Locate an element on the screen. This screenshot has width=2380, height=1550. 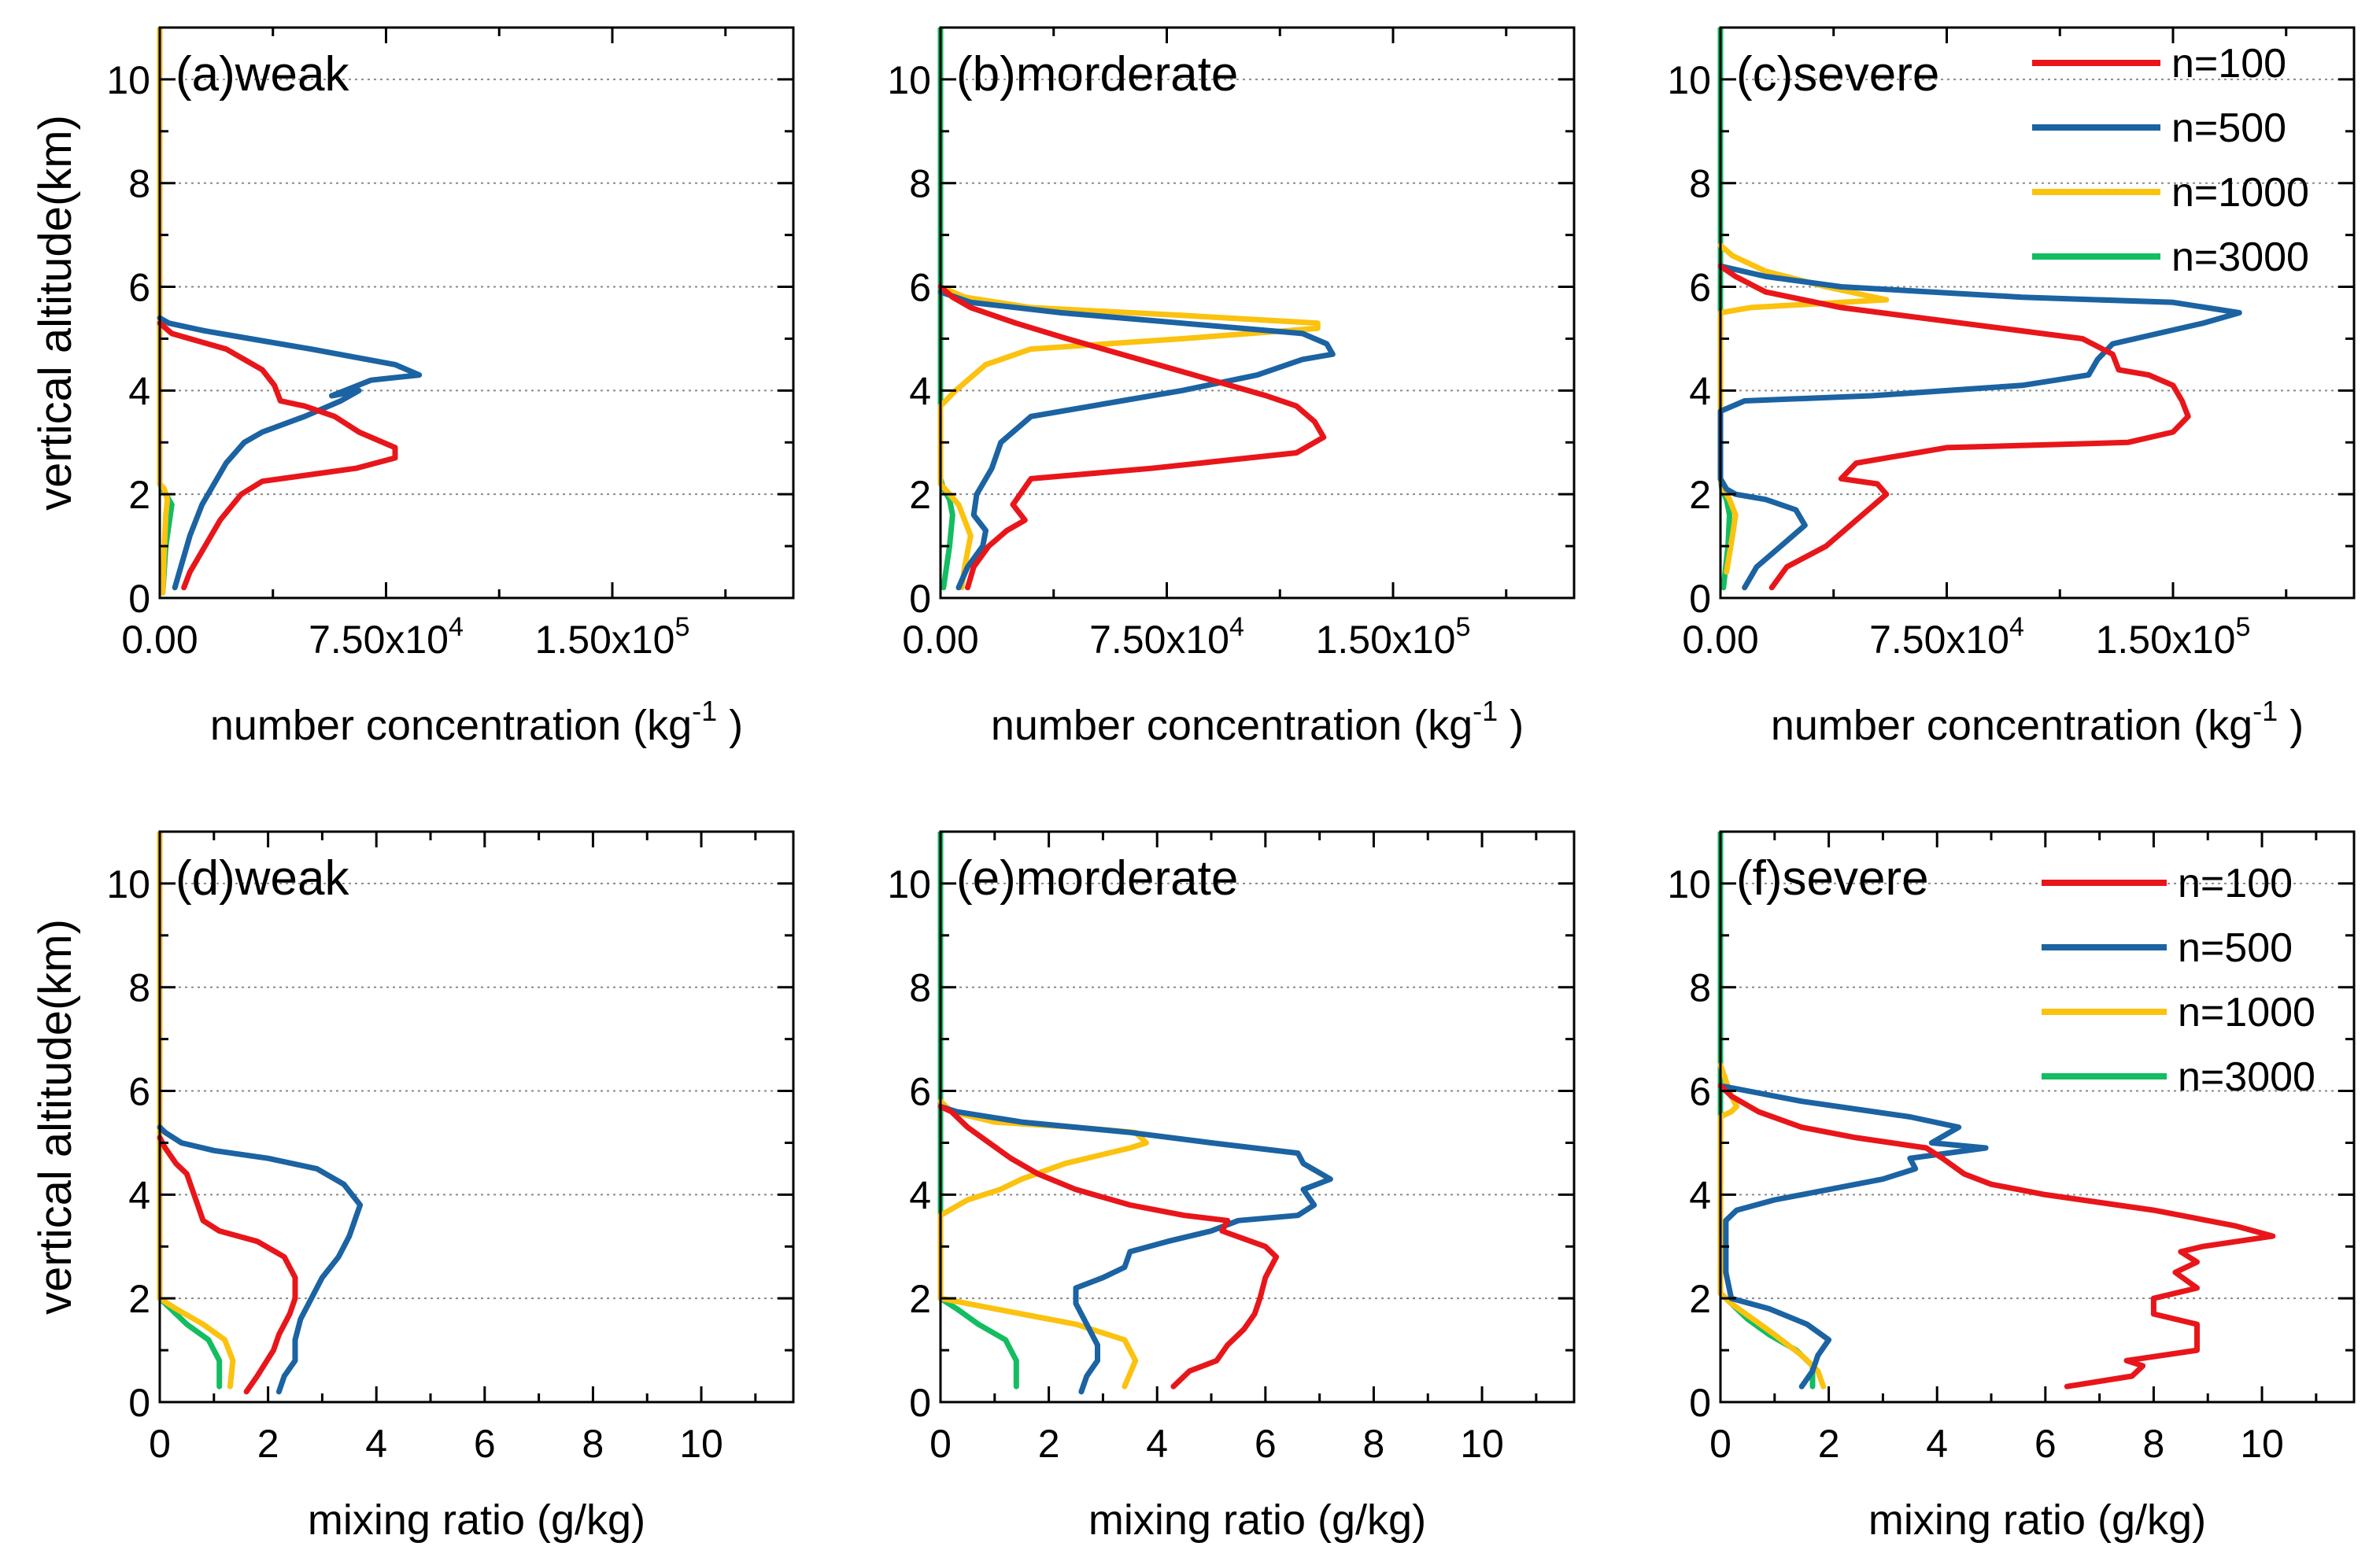
panel-title: (b)morderate is located at coordinates (1097, 74).